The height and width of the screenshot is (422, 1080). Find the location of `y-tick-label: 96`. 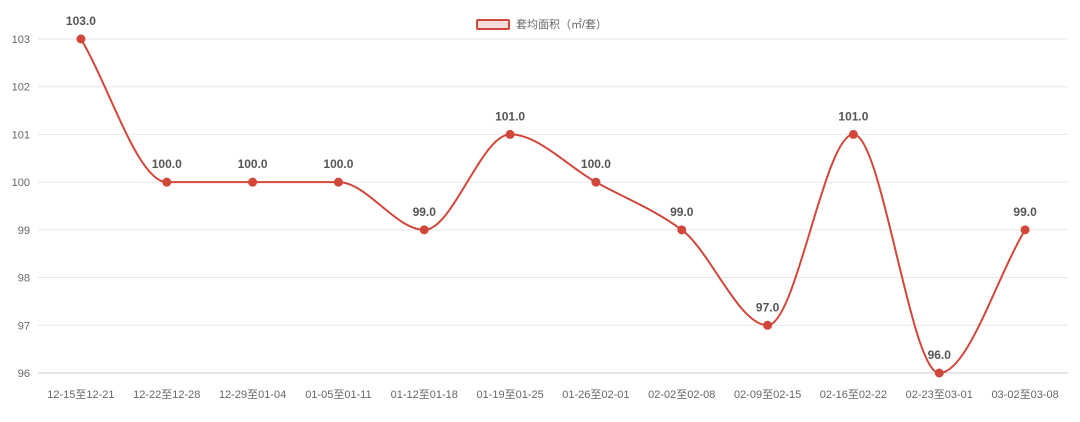

y-tick-label: 96 is located at coordinates (24, 374).